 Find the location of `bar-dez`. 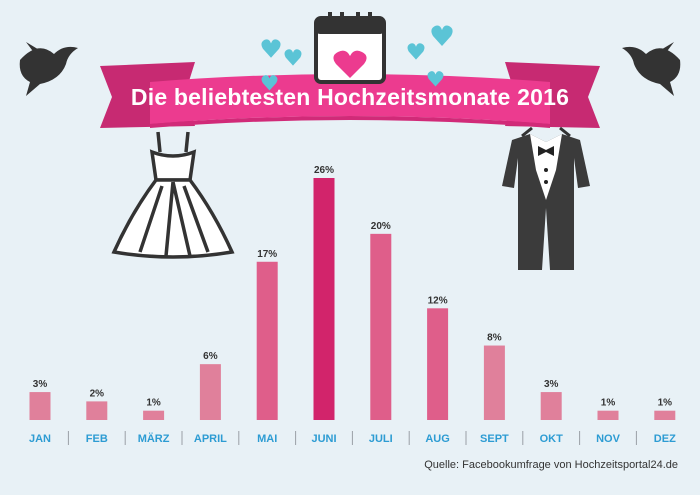

bar-dez is located at coordinates (665, 415).